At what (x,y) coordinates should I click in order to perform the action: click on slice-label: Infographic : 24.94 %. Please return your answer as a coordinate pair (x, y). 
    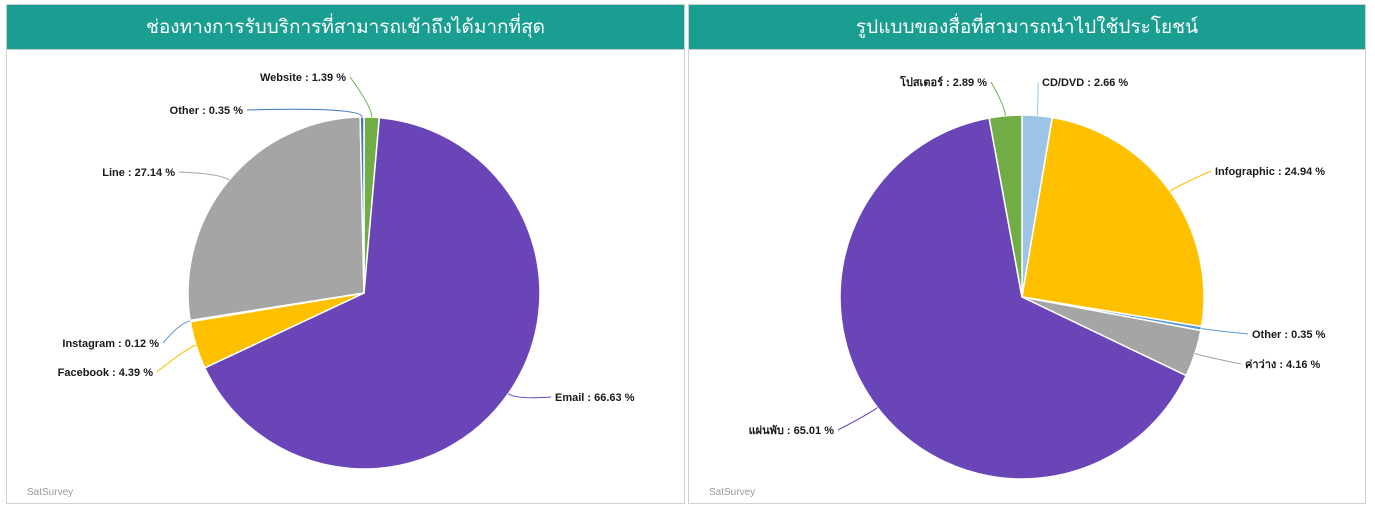
    Looking at the image, I should click on (1270, 172).